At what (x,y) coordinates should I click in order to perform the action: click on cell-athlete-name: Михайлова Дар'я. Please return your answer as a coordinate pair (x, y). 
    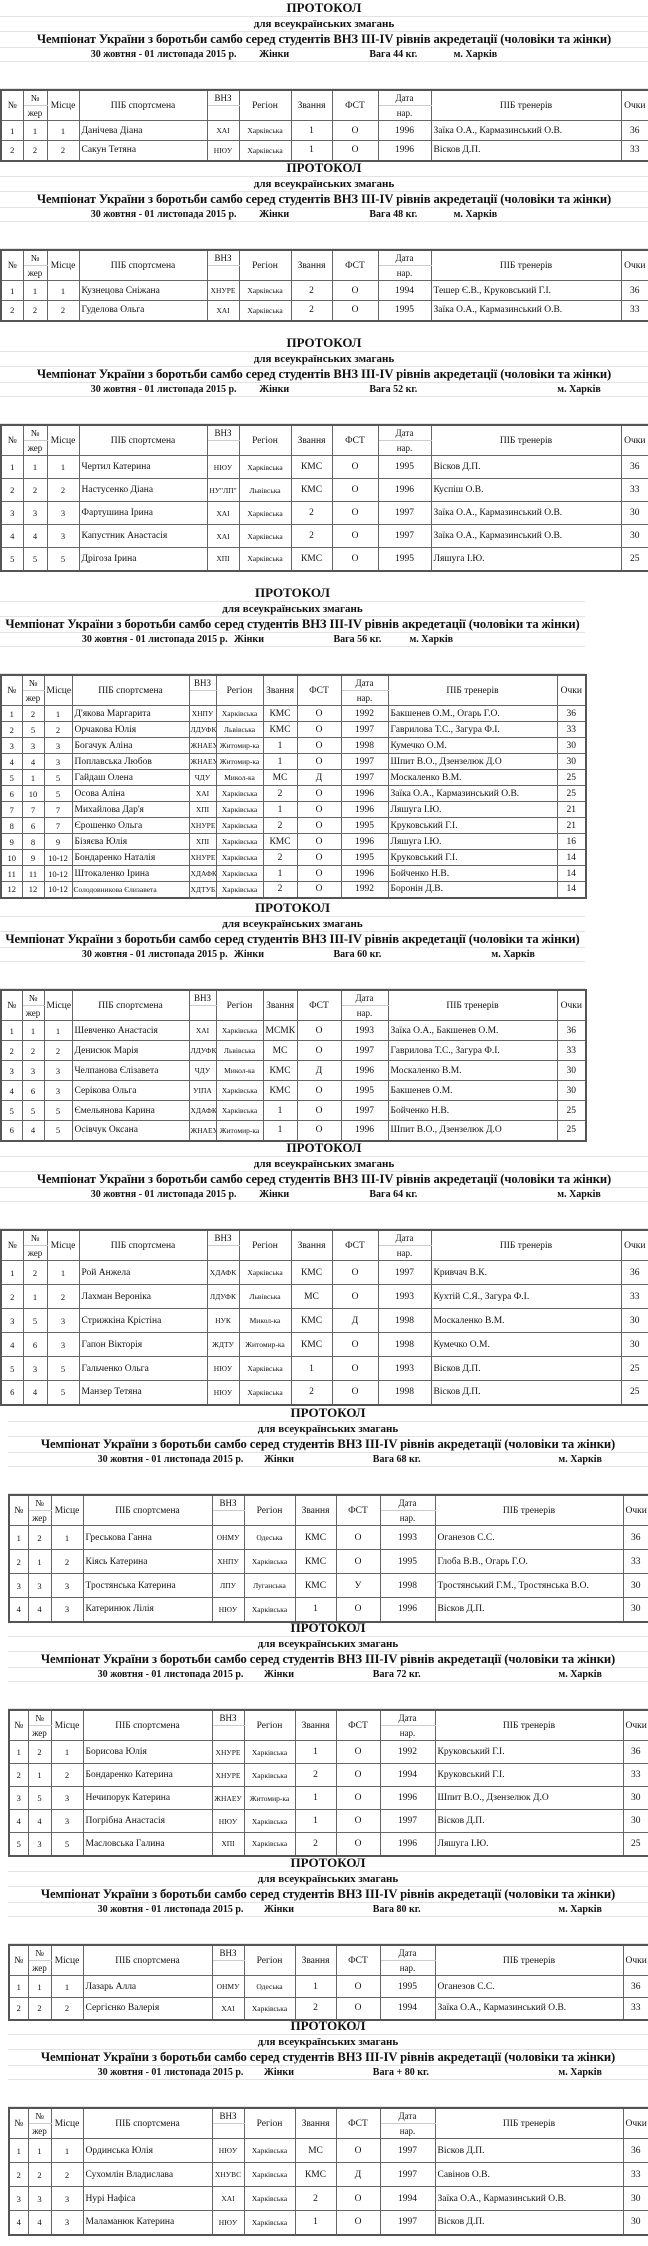
    Looking at the image, I should click on (130, 809).